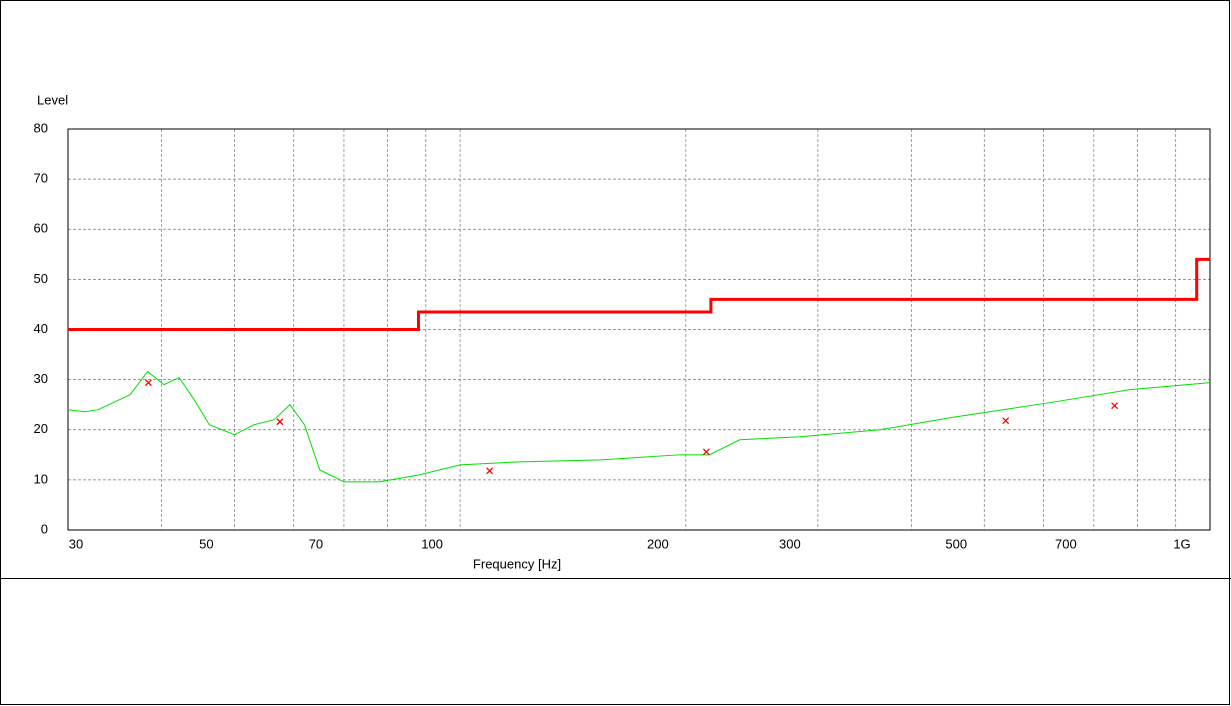 The image size is (1231, 706). I want to click on y-tick-label: 30, so click(41, 378).